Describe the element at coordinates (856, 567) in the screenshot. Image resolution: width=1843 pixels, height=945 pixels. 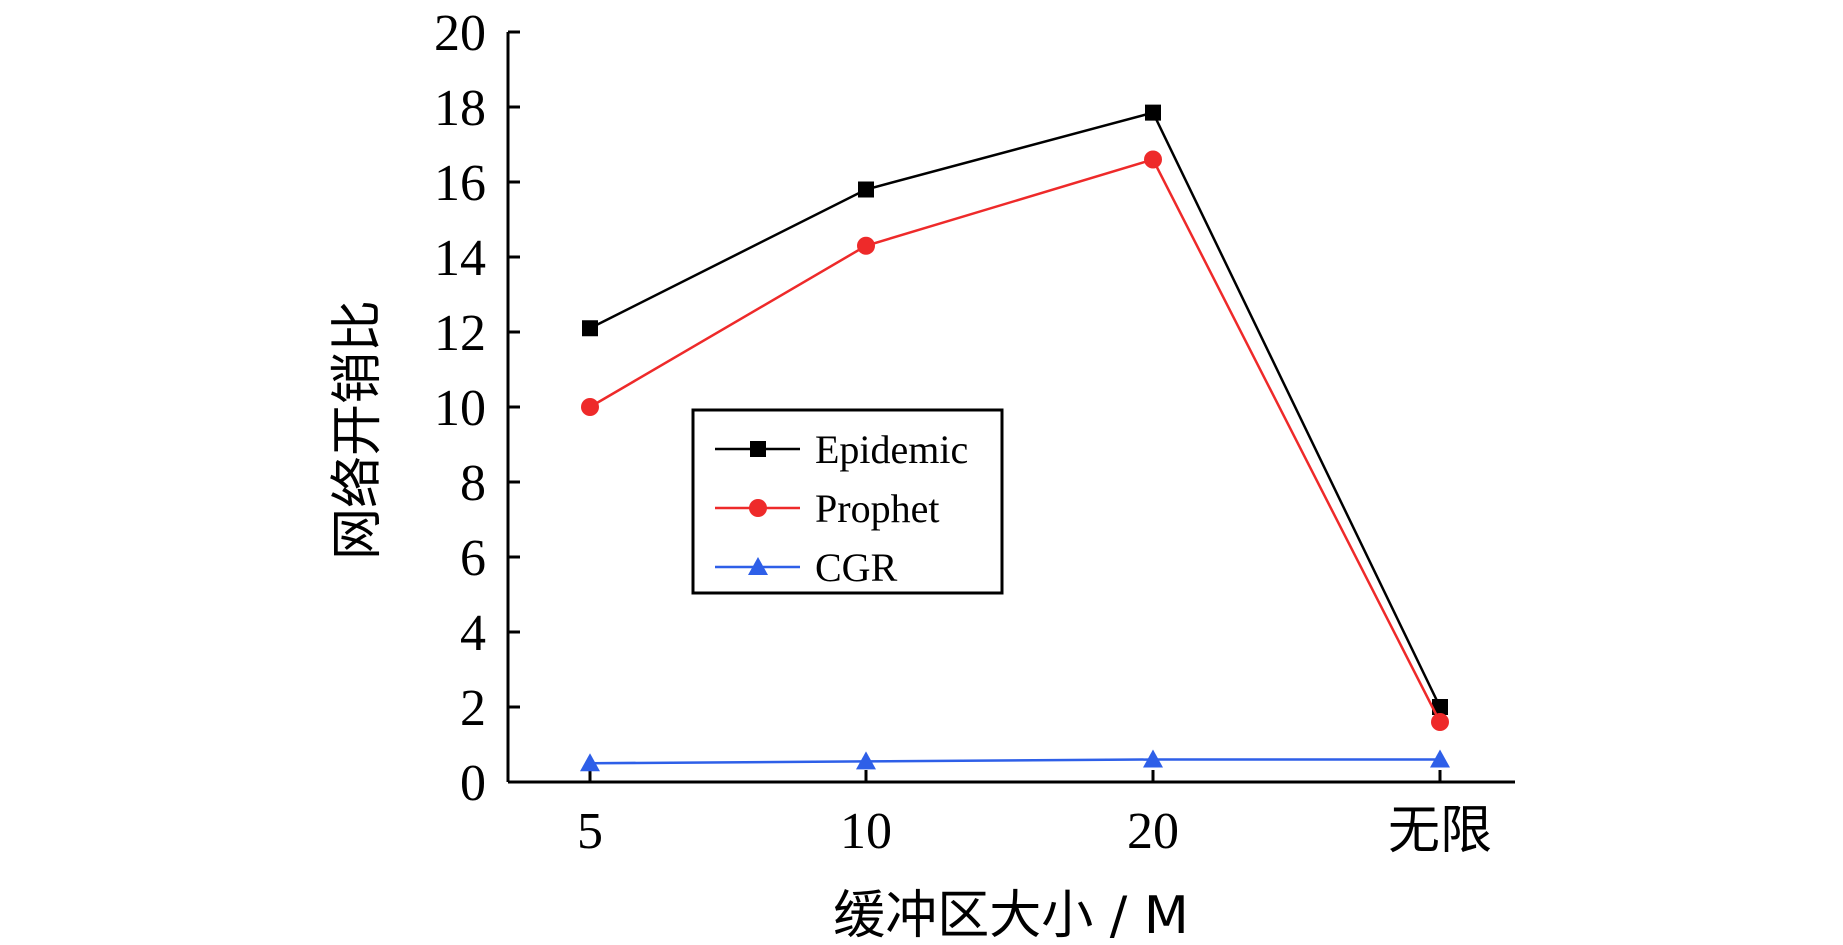
I see `legend-label: CGR` at that location.